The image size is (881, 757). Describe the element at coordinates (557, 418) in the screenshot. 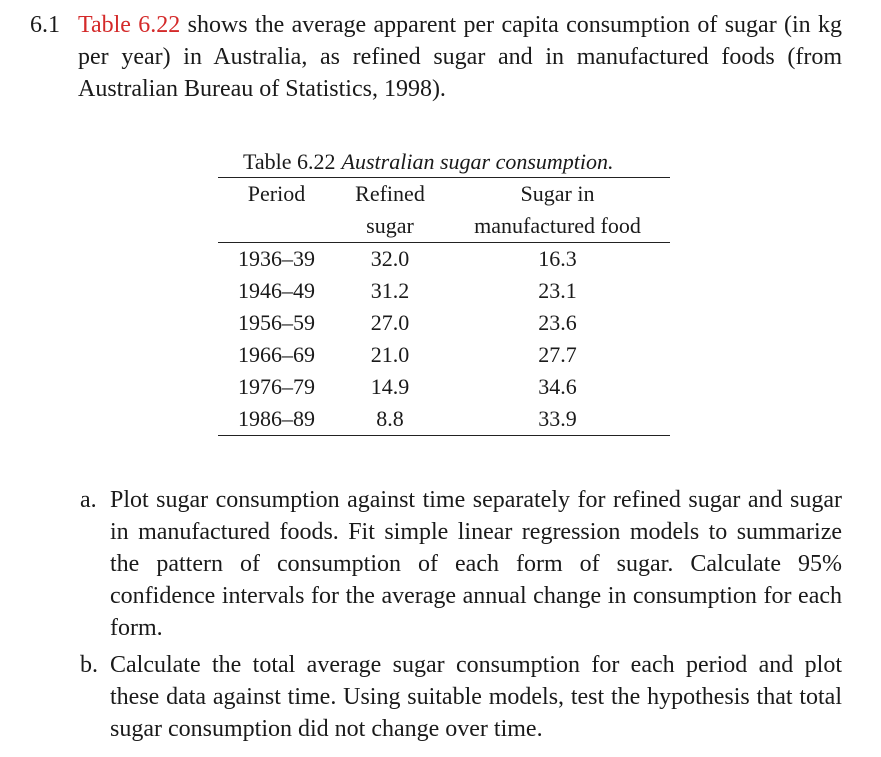

I see `value-cell: 33.9` at that location.